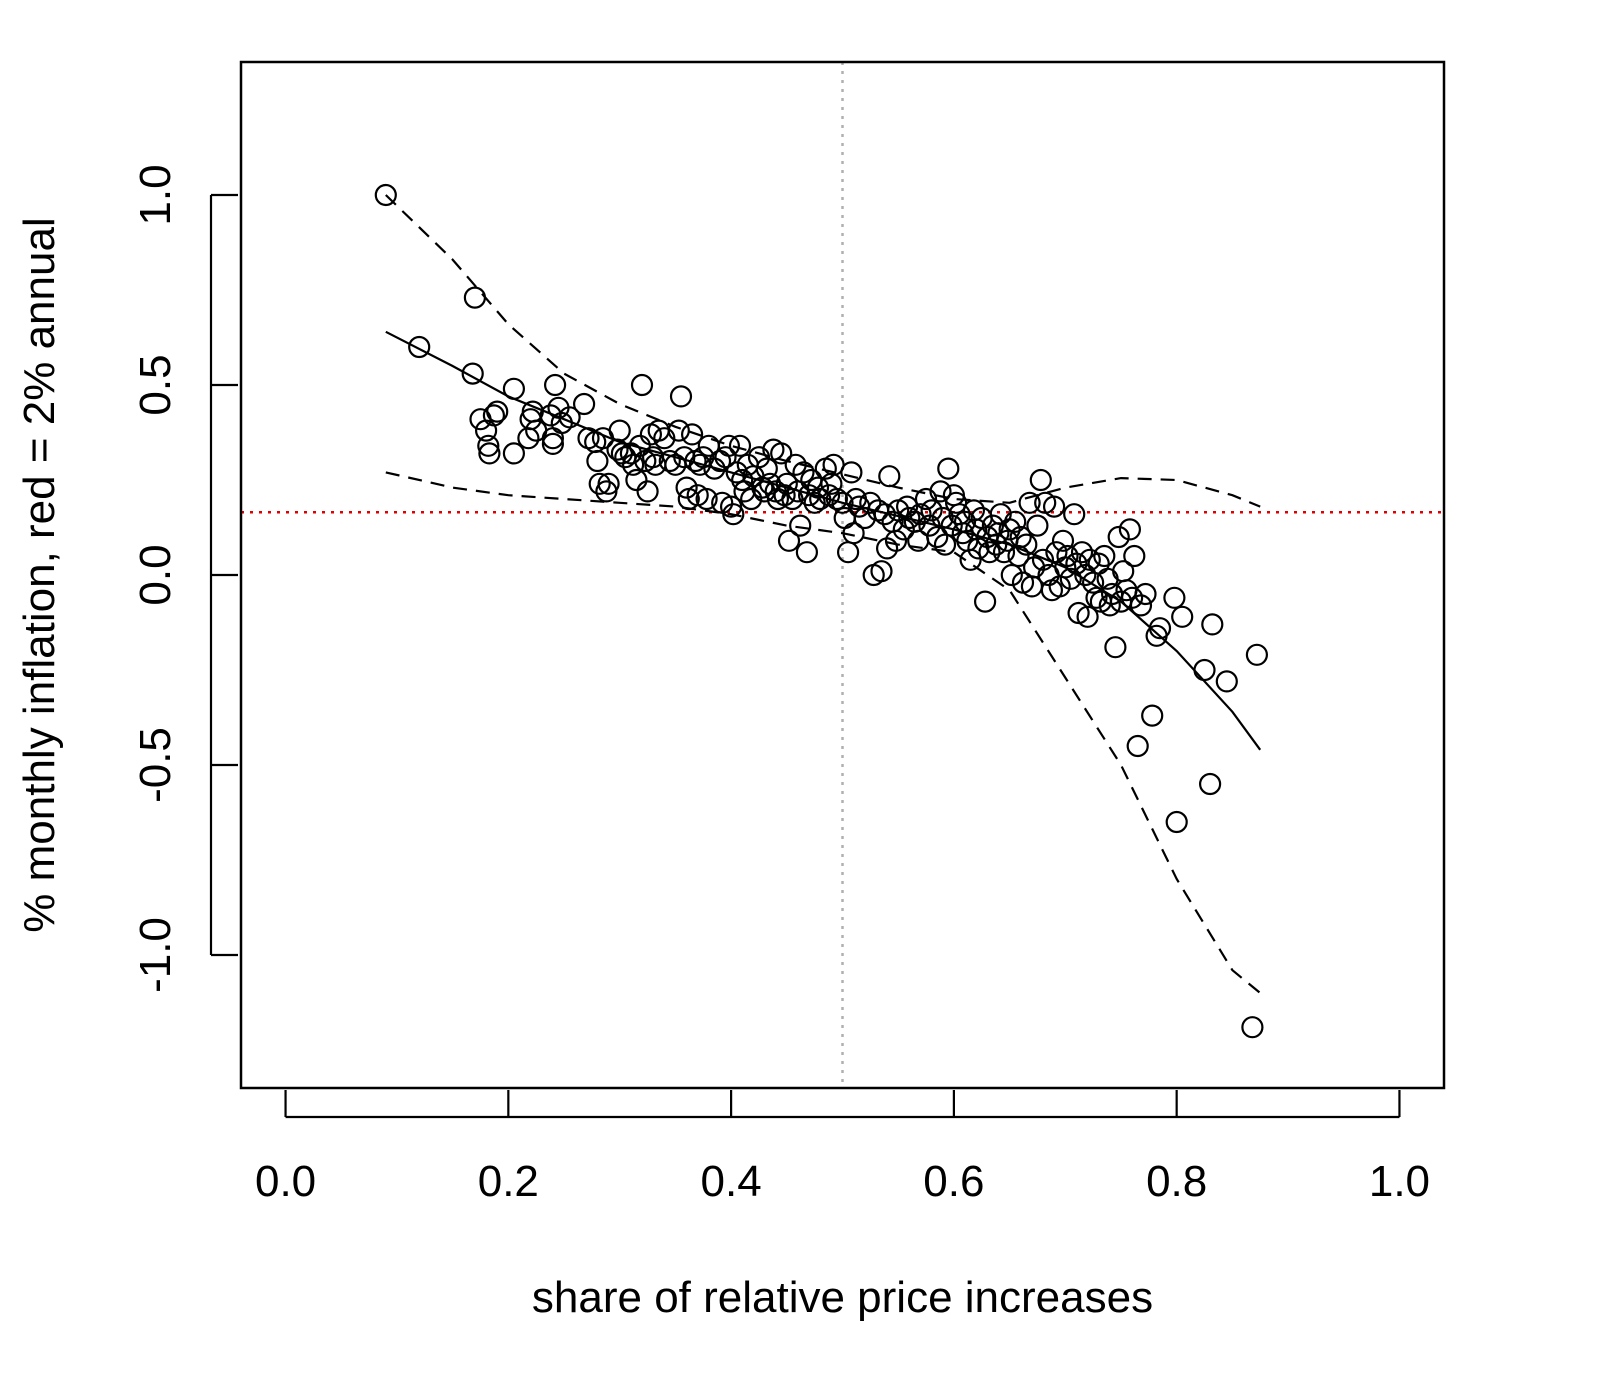 The height and width of the screenshot is (1374, 1599). I want to click on y-axis-title: % monthly inflation, red = 2% annual, so click(39, 574).